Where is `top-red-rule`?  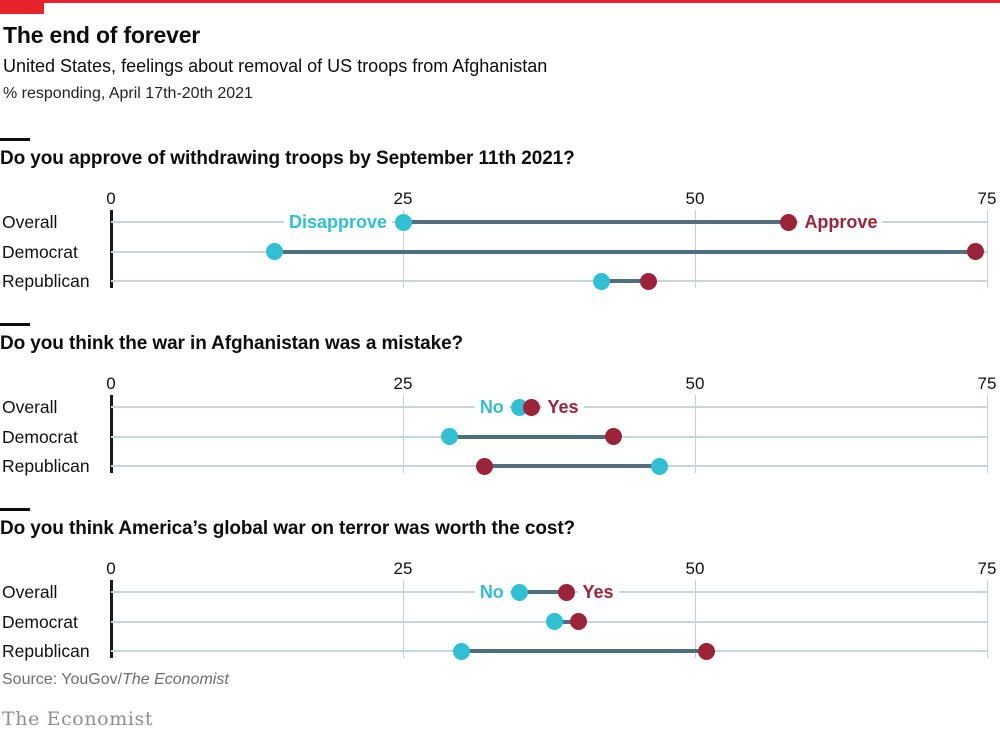 top-red-rule is located at coordinates (500, 1).